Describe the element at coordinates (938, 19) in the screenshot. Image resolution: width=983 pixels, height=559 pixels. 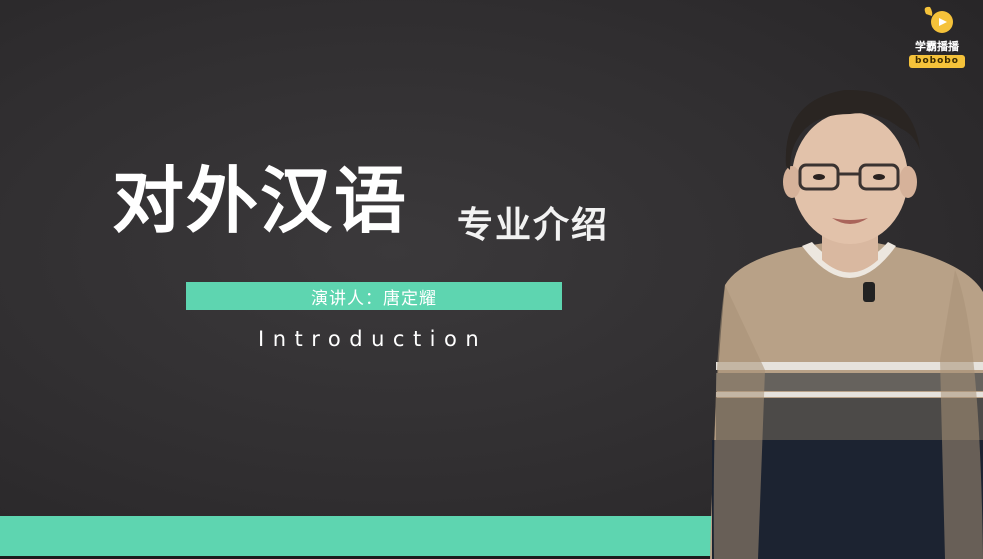
I see `logo-mascot-icon` at that location.